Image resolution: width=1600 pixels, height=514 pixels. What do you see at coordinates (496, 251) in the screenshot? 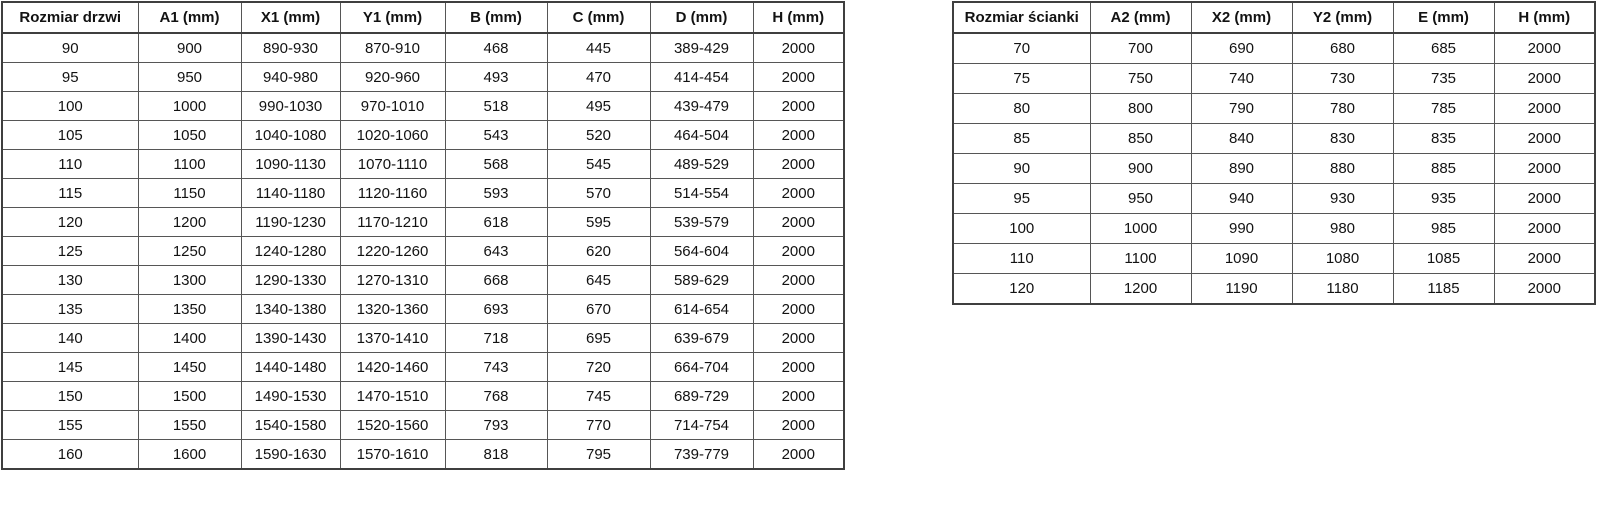
I see `table-cell: 643` at bounding box center [496, 251].